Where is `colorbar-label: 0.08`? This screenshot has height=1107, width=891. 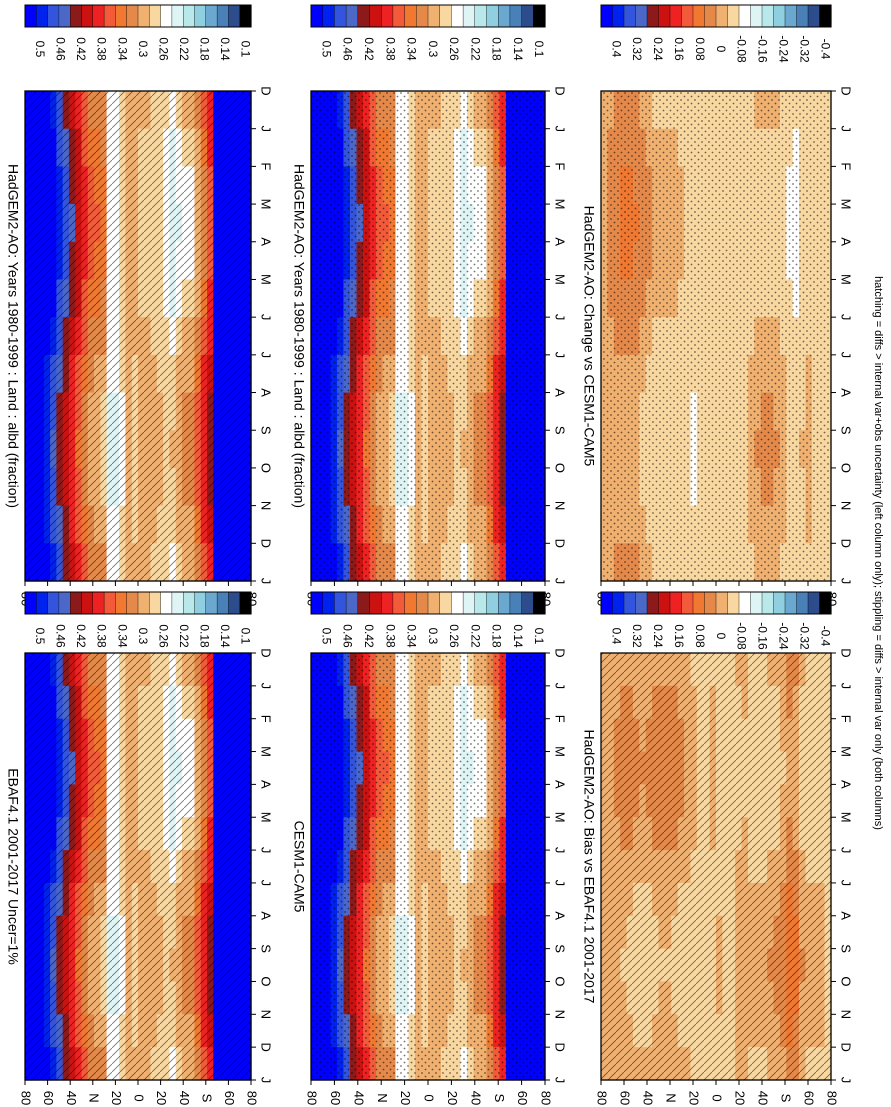
colorbar-label: 0.08 is located at coordinates (700, 636).